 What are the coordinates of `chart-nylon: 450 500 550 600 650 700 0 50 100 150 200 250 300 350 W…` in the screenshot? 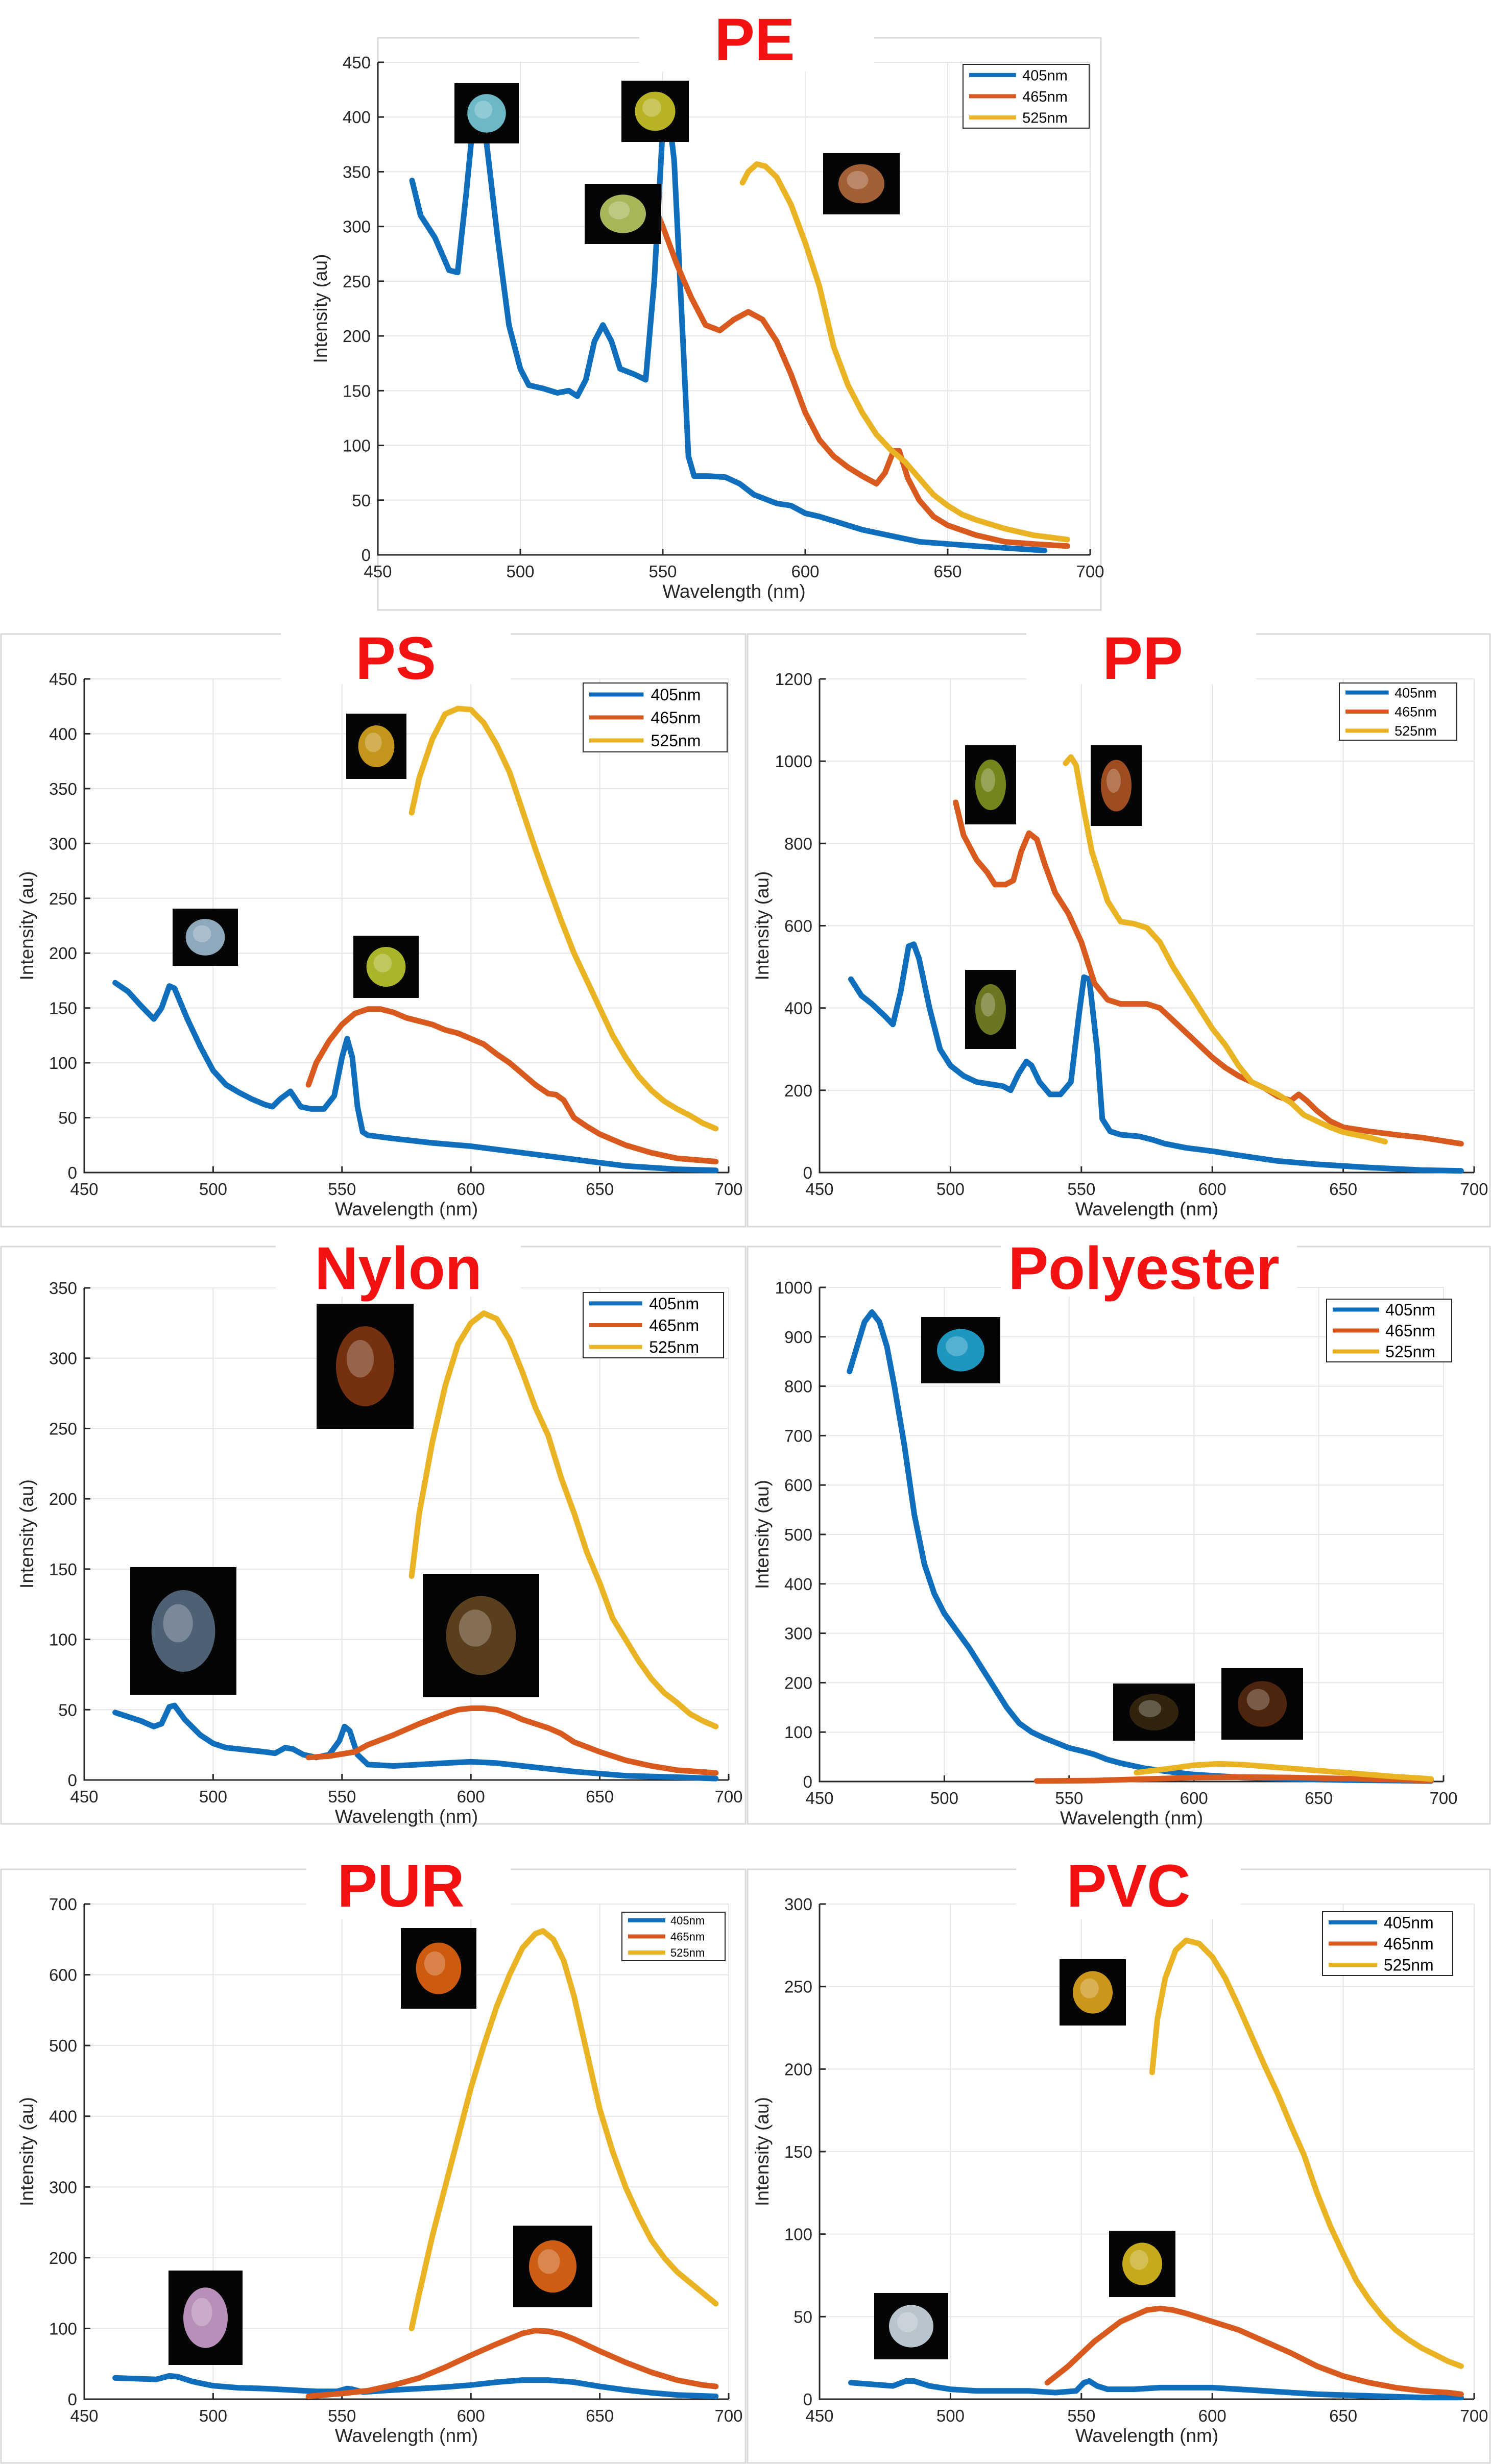 It's located at (374, 1531).